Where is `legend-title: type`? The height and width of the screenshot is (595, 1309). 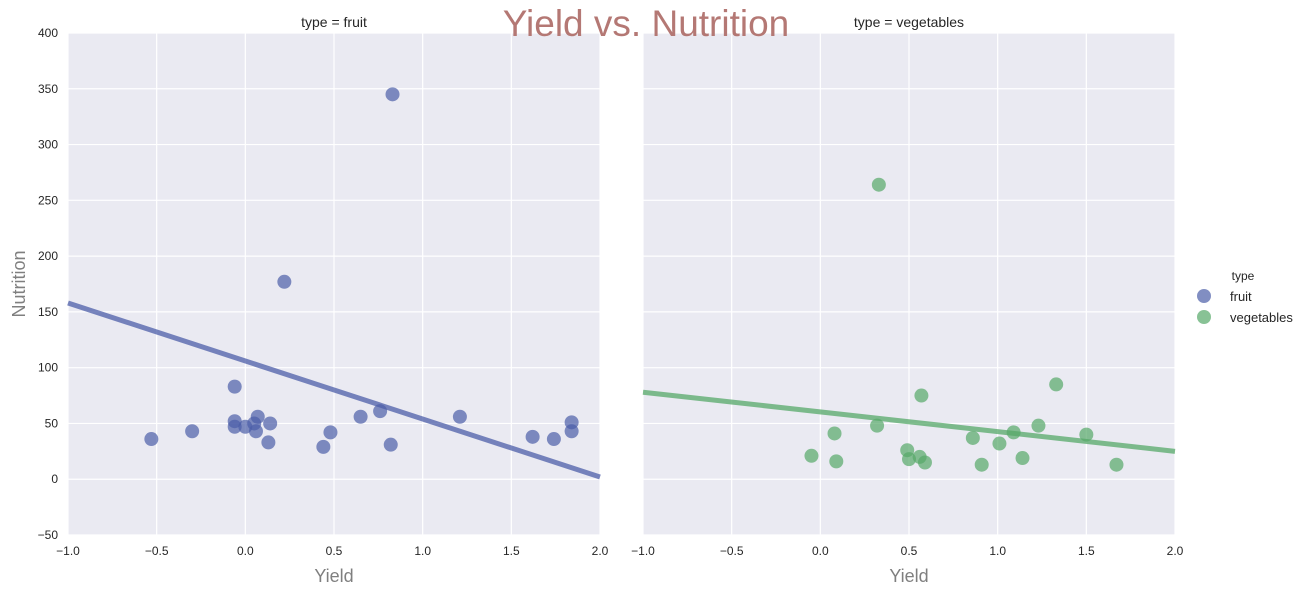 legend-title: type is located at coordinates (1243, 276).